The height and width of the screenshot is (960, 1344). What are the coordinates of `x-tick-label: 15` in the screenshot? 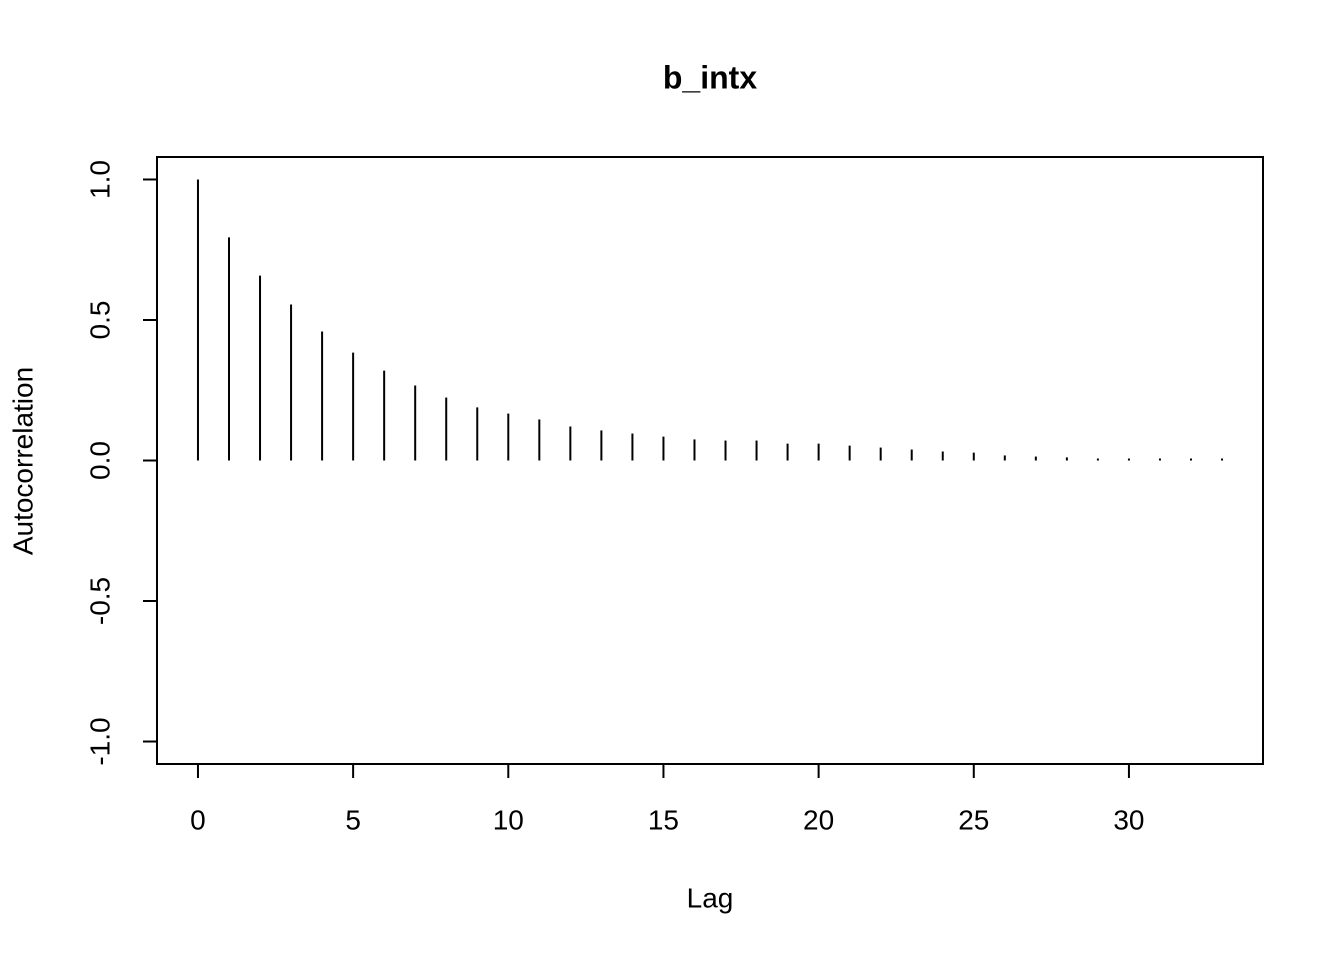 It's located at (663, 819).